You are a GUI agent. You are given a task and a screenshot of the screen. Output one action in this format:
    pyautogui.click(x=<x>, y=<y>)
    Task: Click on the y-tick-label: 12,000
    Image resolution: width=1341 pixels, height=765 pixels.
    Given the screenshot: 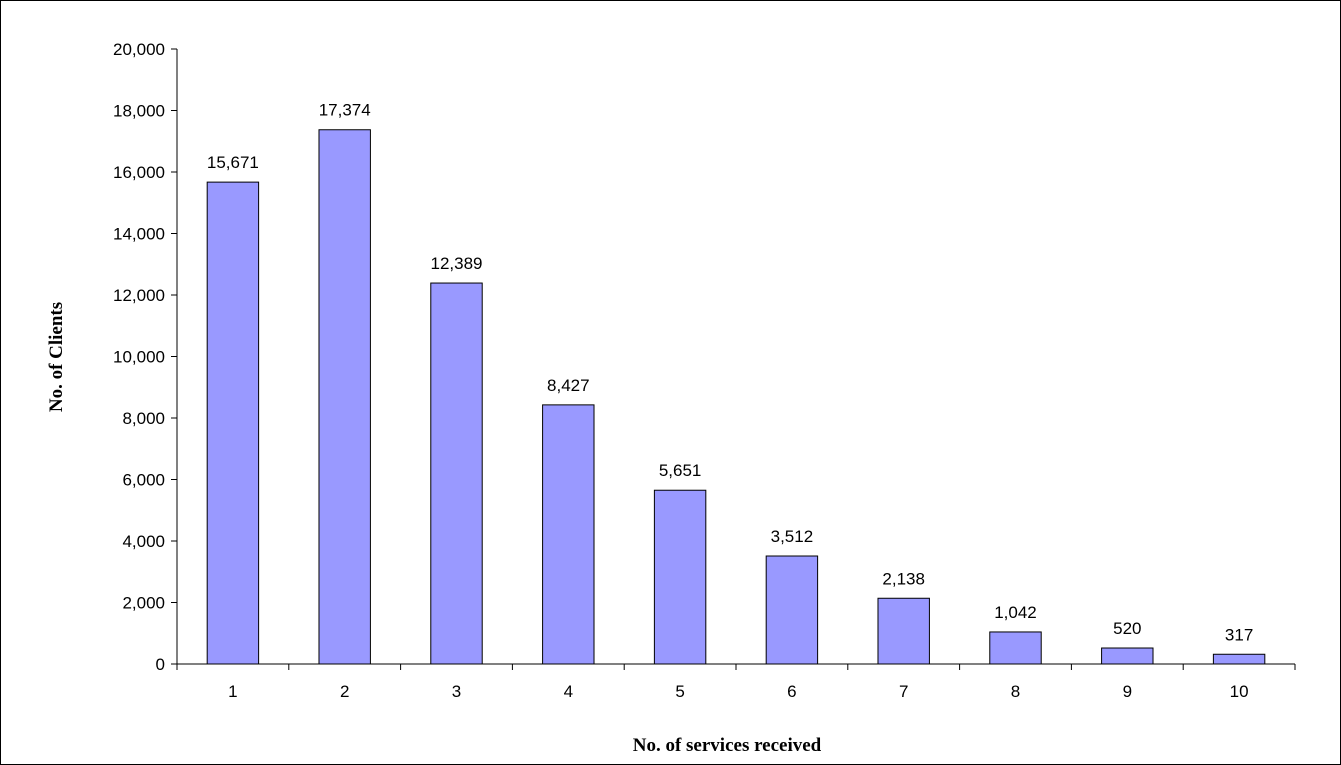 What is the action you would take?
    pyautogui.click(x=139, y=295)
    